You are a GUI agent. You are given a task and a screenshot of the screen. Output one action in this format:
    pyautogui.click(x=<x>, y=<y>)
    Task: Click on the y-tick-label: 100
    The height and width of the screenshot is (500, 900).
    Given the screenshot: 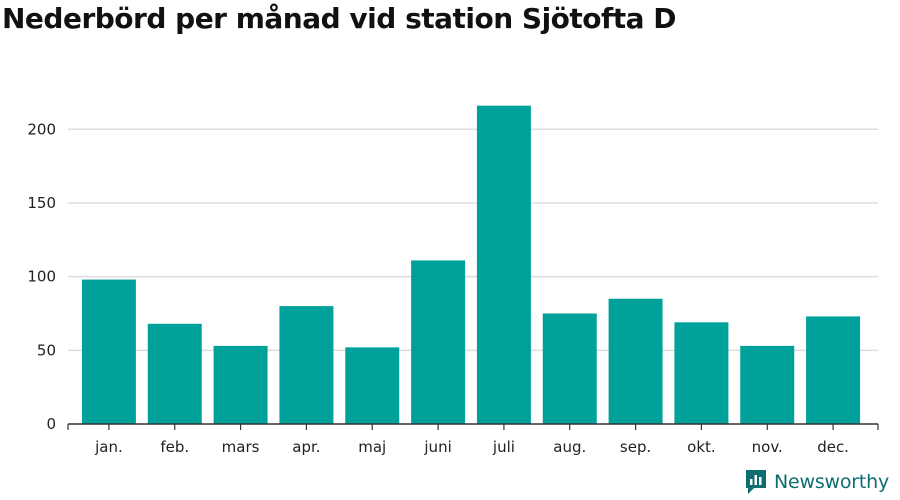 What is the action you would take?
    pyautogui.click(x=41, y=277)
    